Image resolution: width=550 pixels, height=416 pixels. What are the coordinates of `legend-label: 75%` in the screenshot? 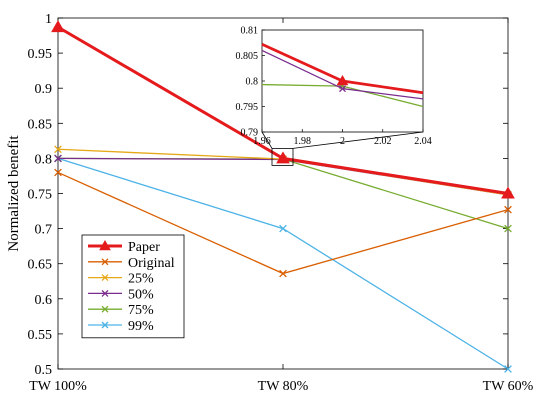 It's located at (141, 310).